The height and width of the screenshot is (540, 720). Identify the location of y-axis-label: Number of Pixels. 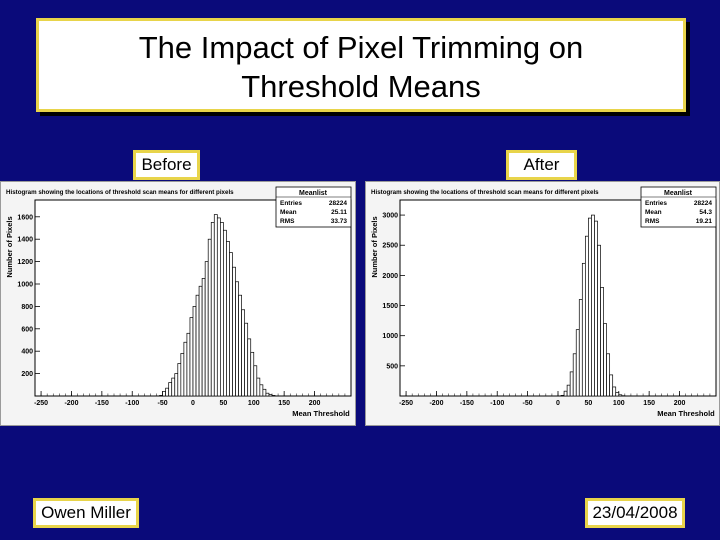
(374, 246).